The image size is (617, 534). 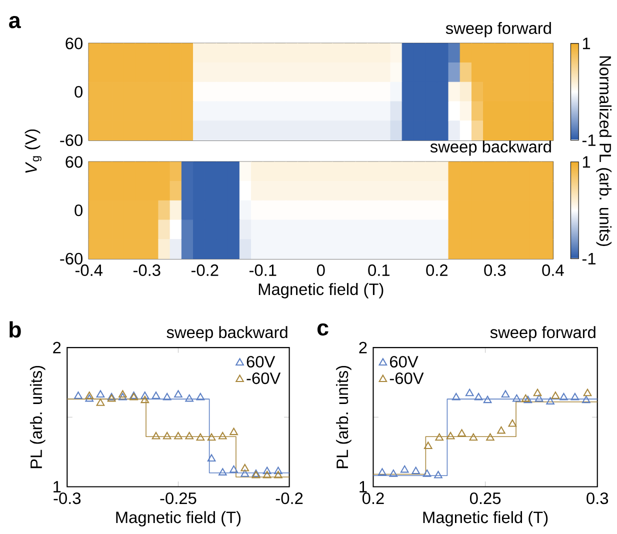 What do you see at coordinates (320, 270) in the screenshot?
I see `x-tick-label: 0` at bounding box center [320, 270].